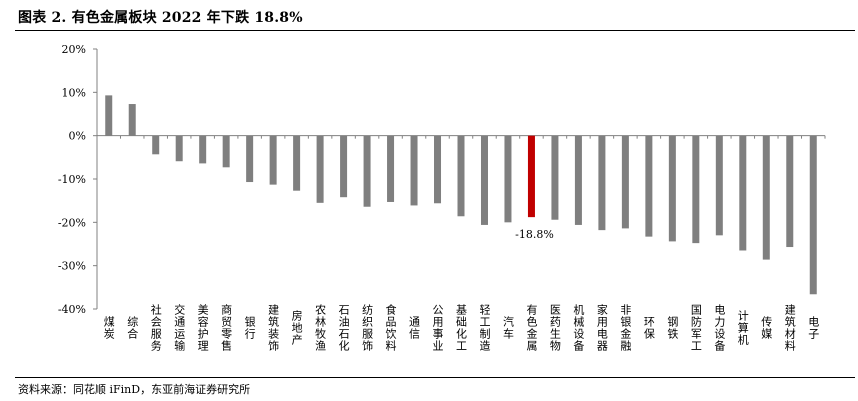 This screenshot has height=401, width=858. Describe the element at coordinates (160, 18) in the screenshot. I see `figure-title: 图表 2. 有色金属板块 2022 年下跌 18.8%` at that location.